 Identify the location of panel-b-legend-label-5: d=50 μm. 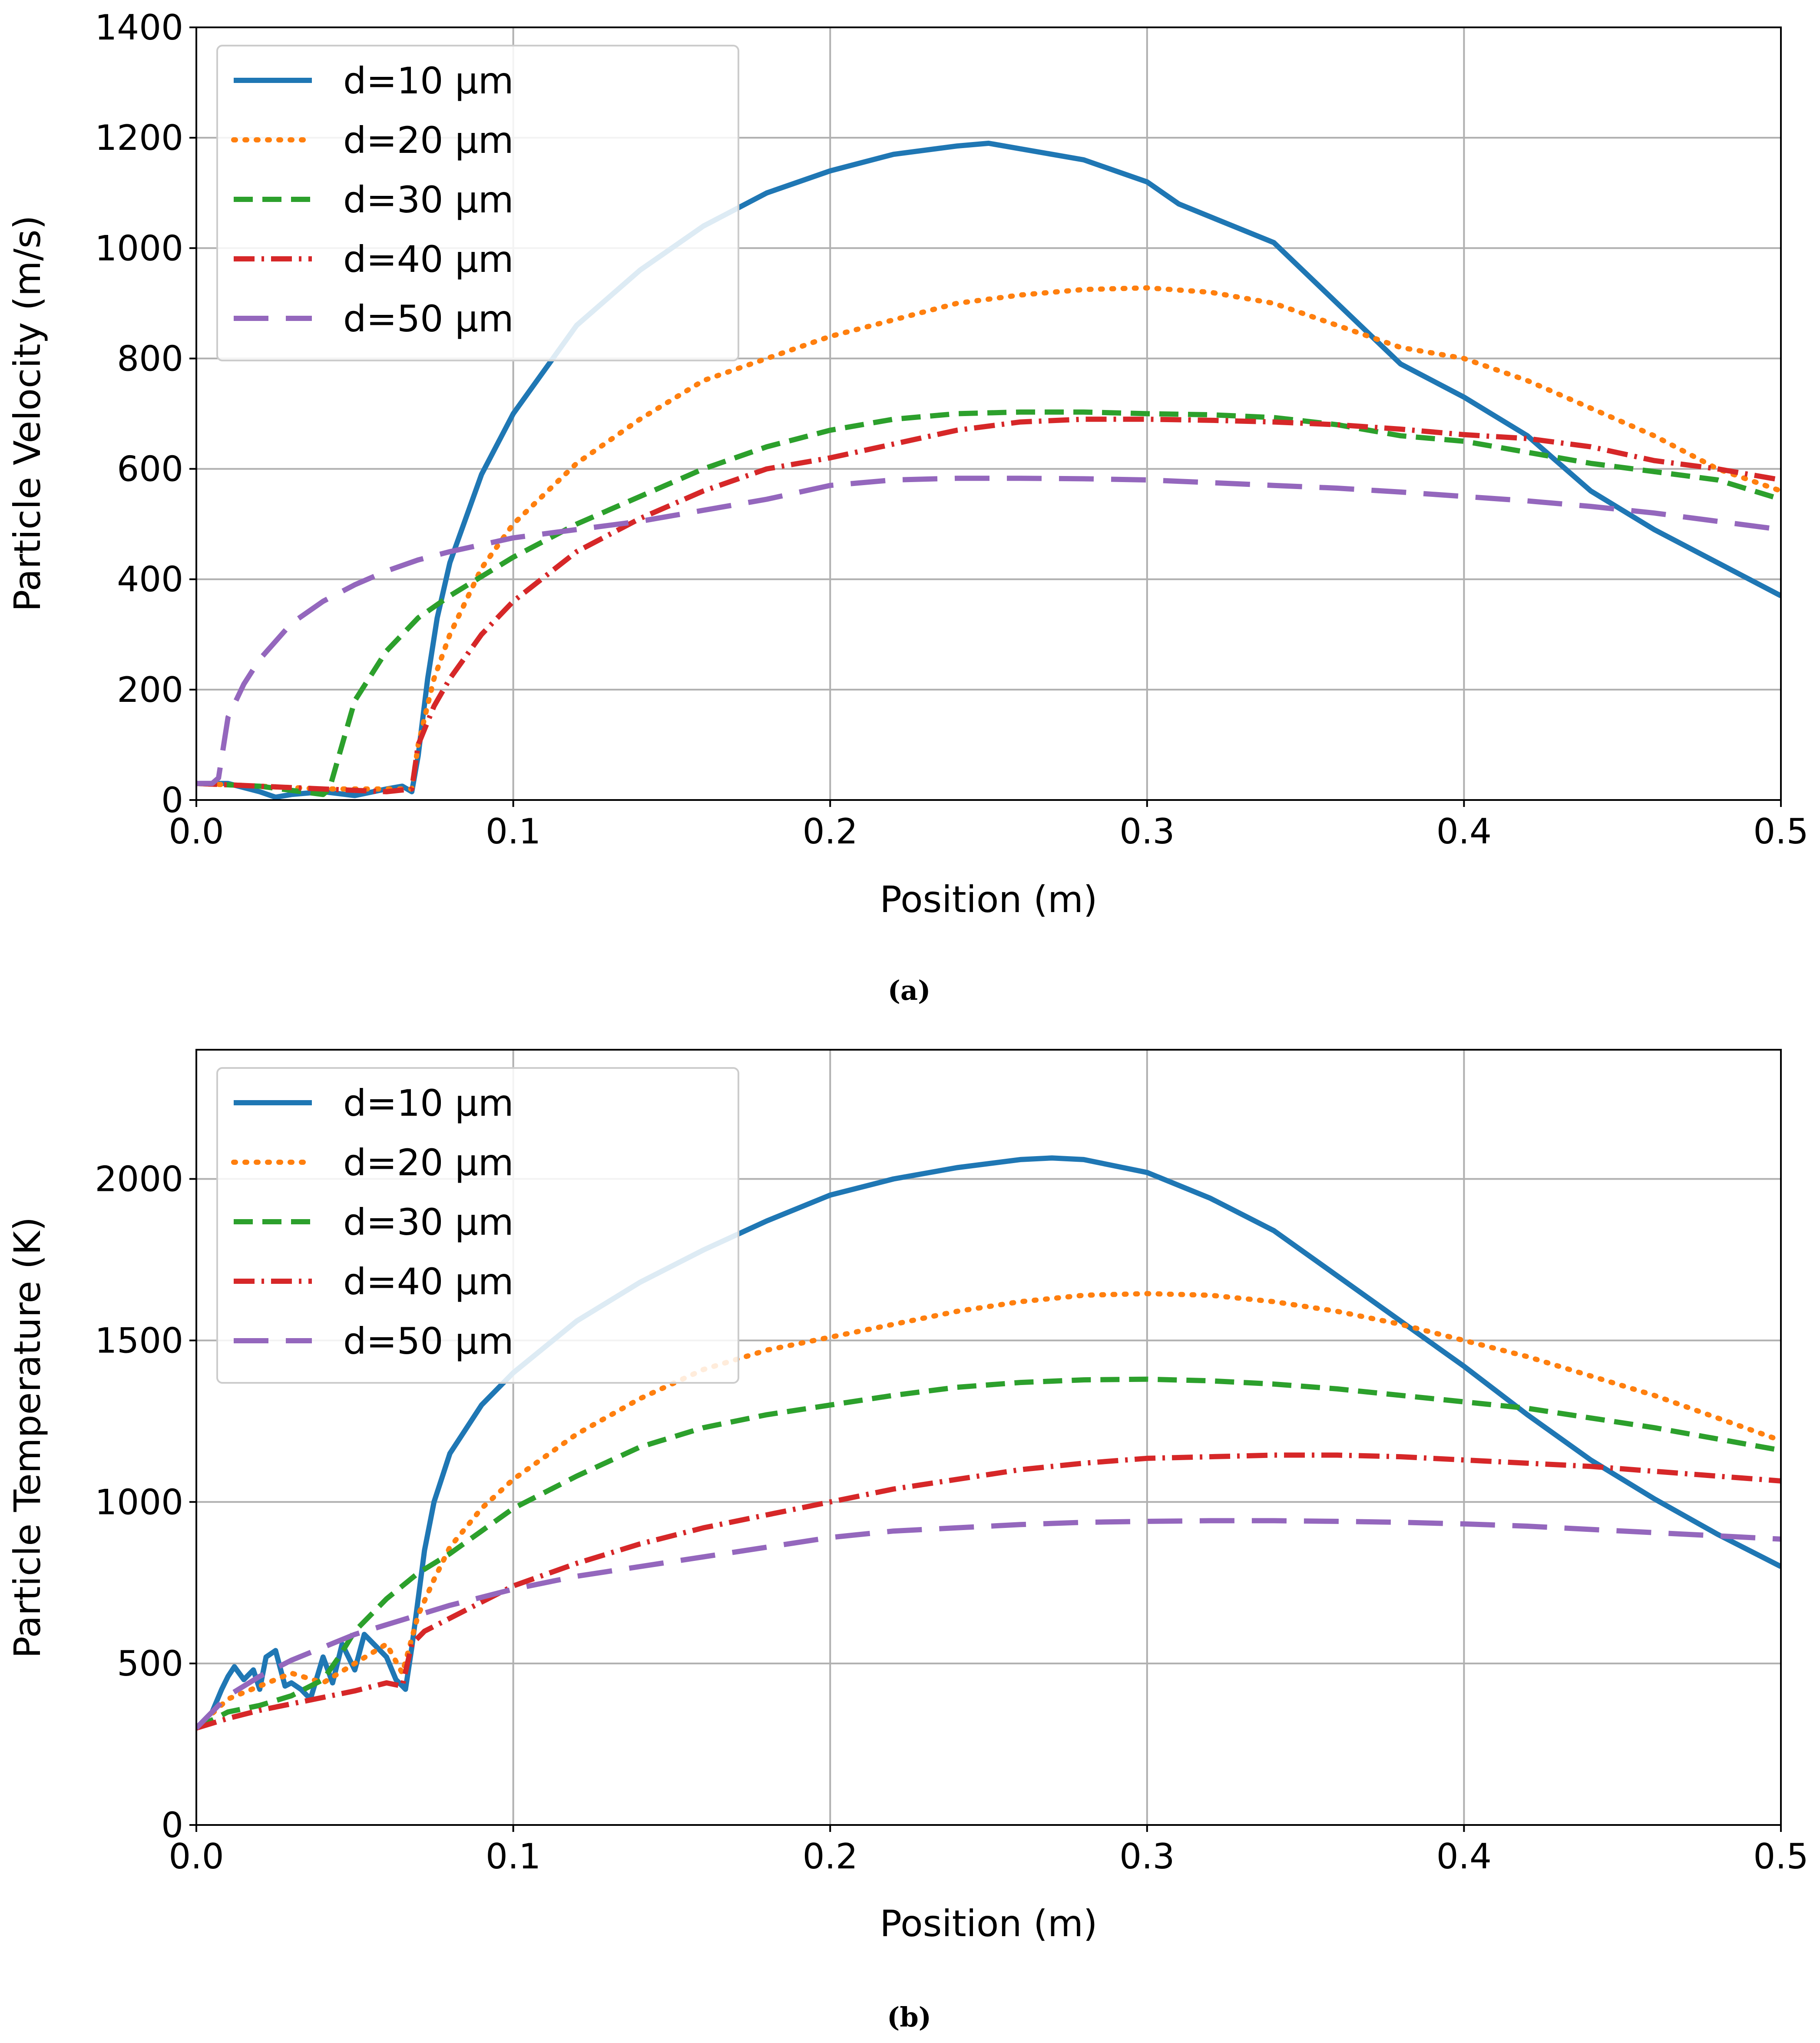
(428, 1341).